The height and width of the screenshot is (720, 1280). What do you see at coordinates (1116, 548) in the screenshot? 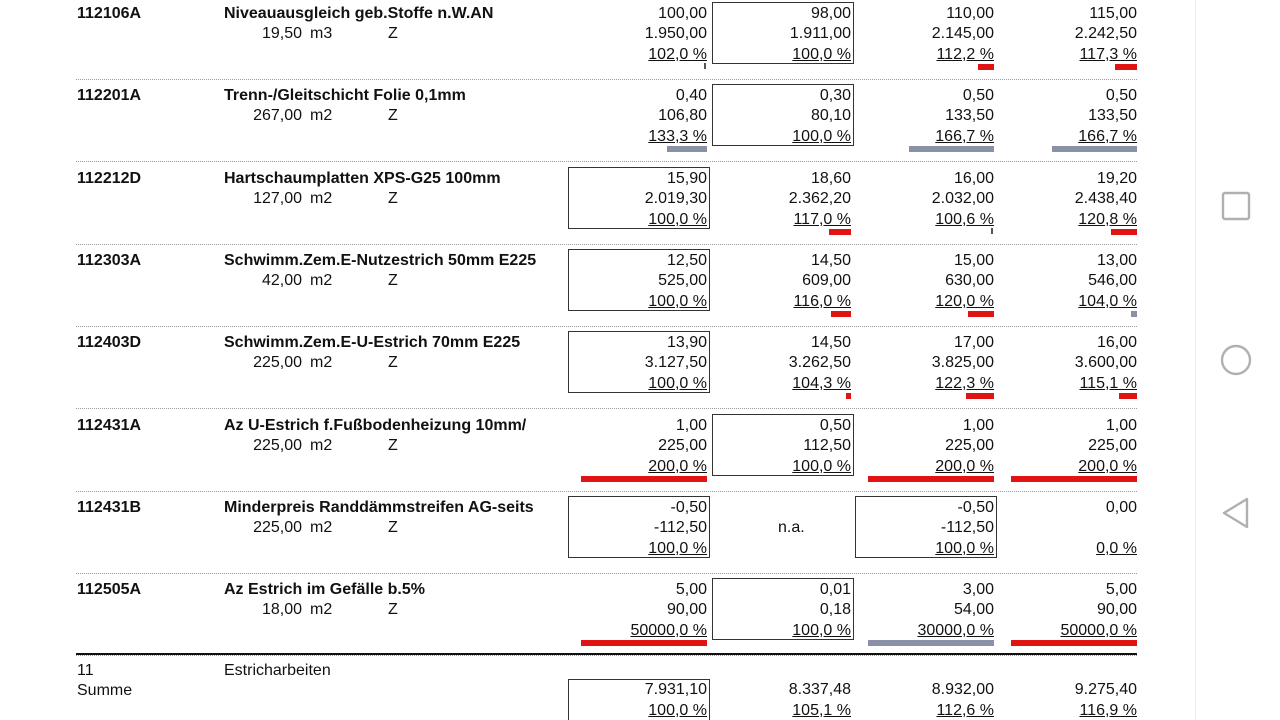
I see `percent-value: 0,0 %` at bounding box center [1116, 548].